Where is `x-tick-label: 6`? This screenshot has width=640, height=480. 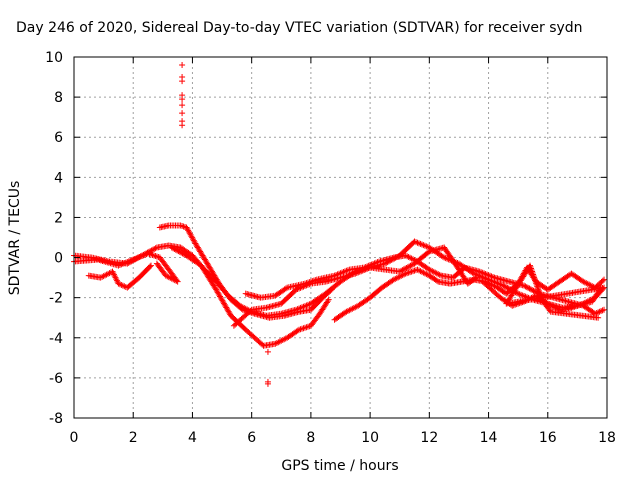 x-tick-label: 6 is located at coordinates (251, 438).